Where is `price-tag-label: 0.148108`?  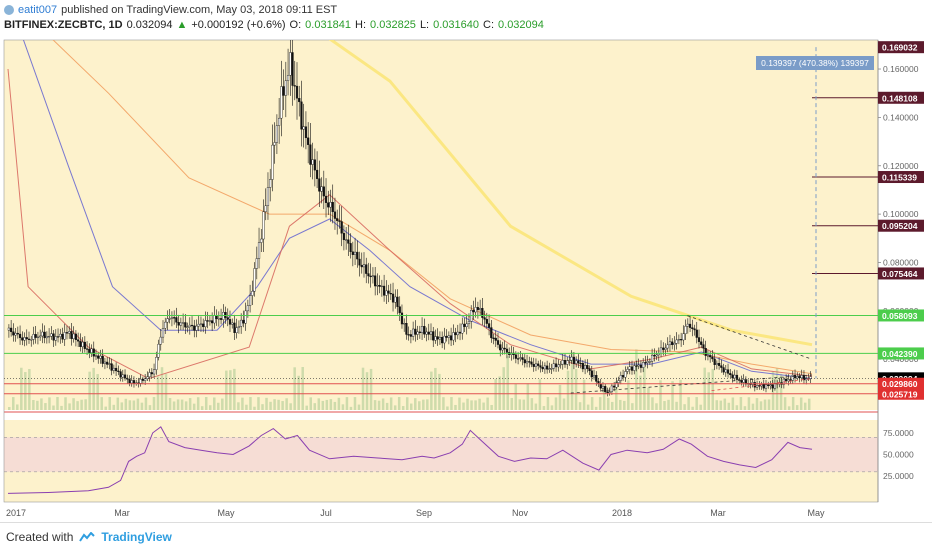 price-tag-label: 0.148108 is located at coordinates (900, 98).